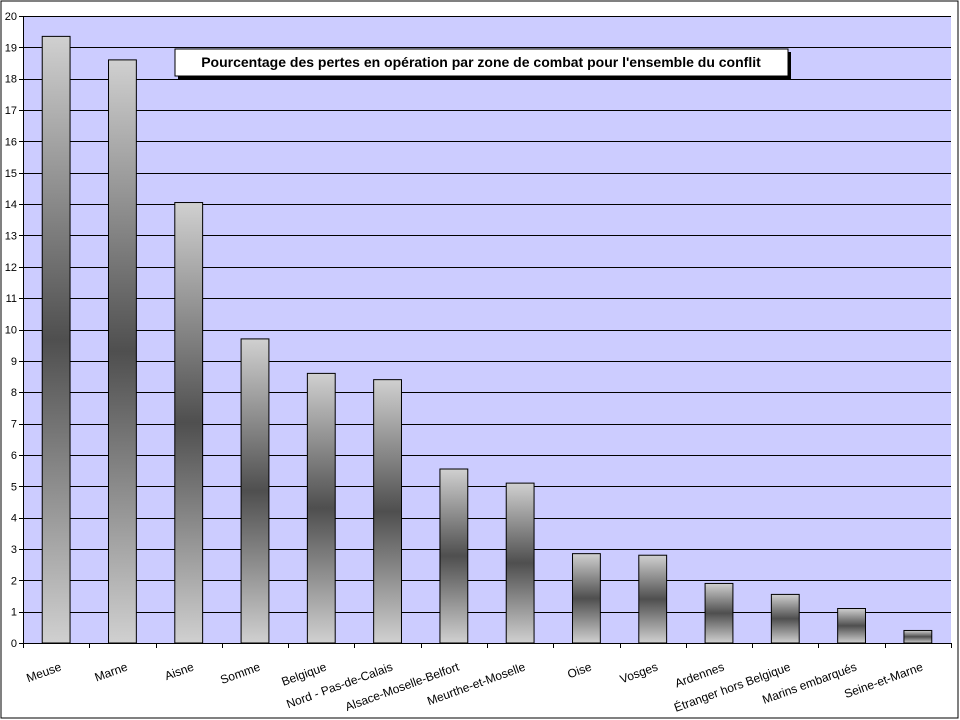  Describe the element at coordinates (14, 425) in the screenshot. I see `y-tick-label: 7` at that location.